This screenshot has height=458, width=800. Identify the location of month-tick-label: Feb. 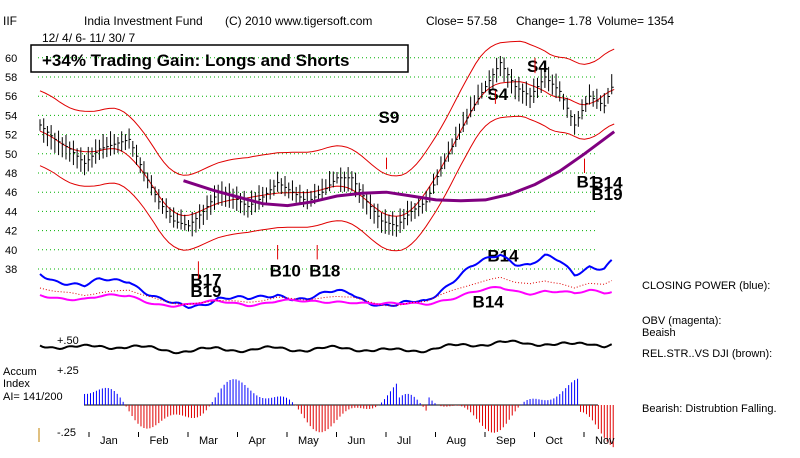
(159, 441).